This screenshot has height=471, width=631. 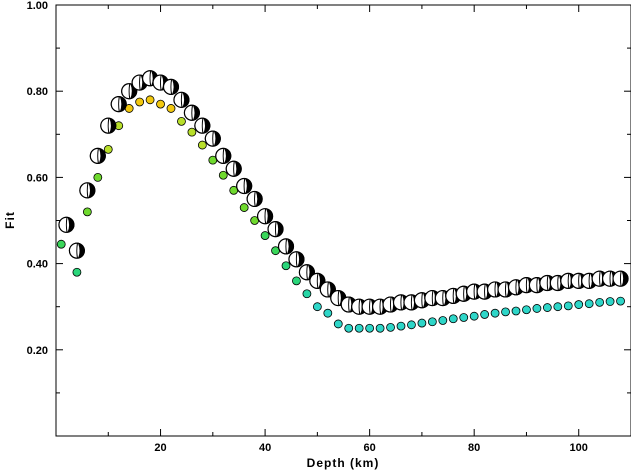 I want to click on y-tick-label: 0.60, so click(x=37, y=178).